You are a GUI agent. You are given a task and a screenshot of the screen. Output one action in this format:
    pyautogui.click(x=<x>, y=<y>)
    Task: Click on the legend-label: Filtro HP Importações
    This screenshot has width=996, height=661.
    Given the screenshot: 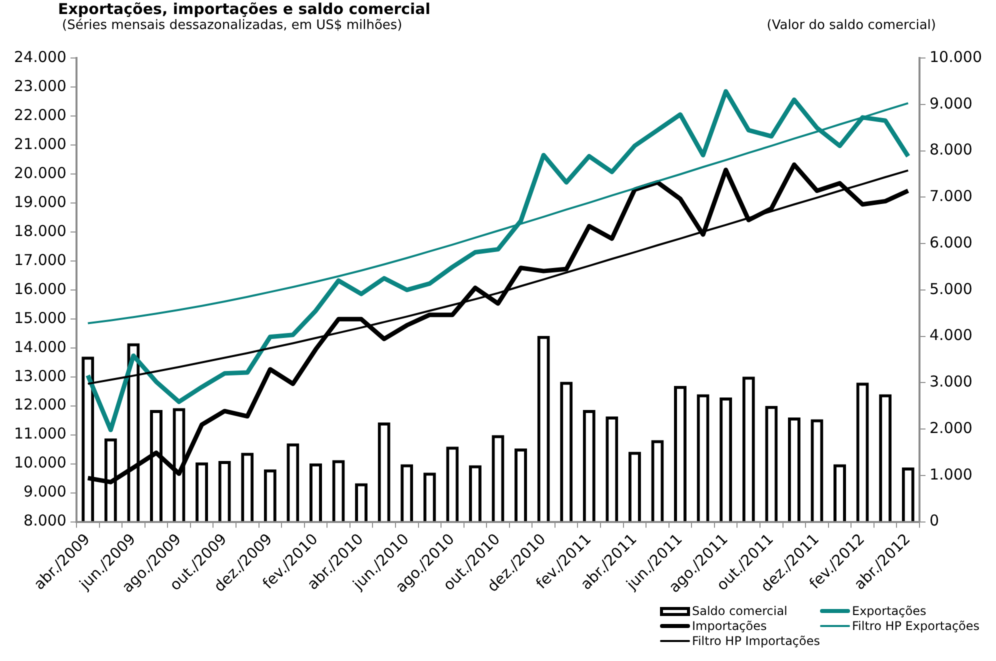 What is the action you would take?
    pyautogui.click(x=756, y=641)
    